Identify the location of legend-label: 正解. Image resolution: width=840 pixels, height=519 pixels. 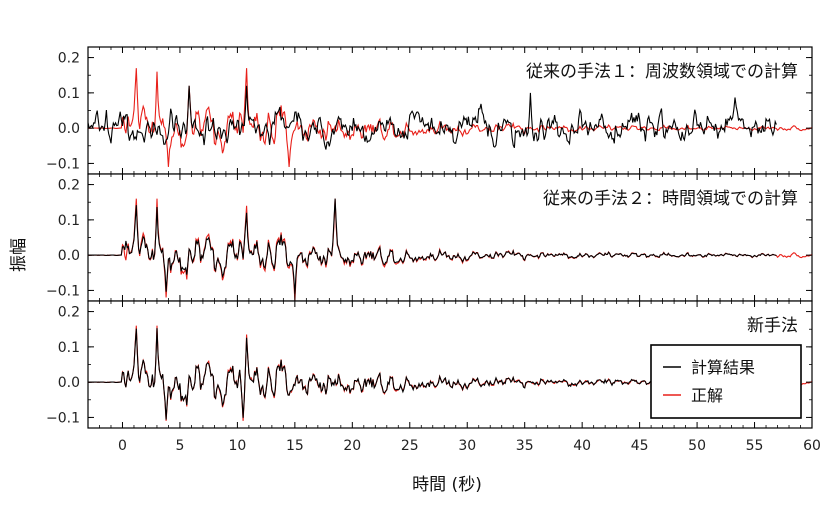
(707, 395).